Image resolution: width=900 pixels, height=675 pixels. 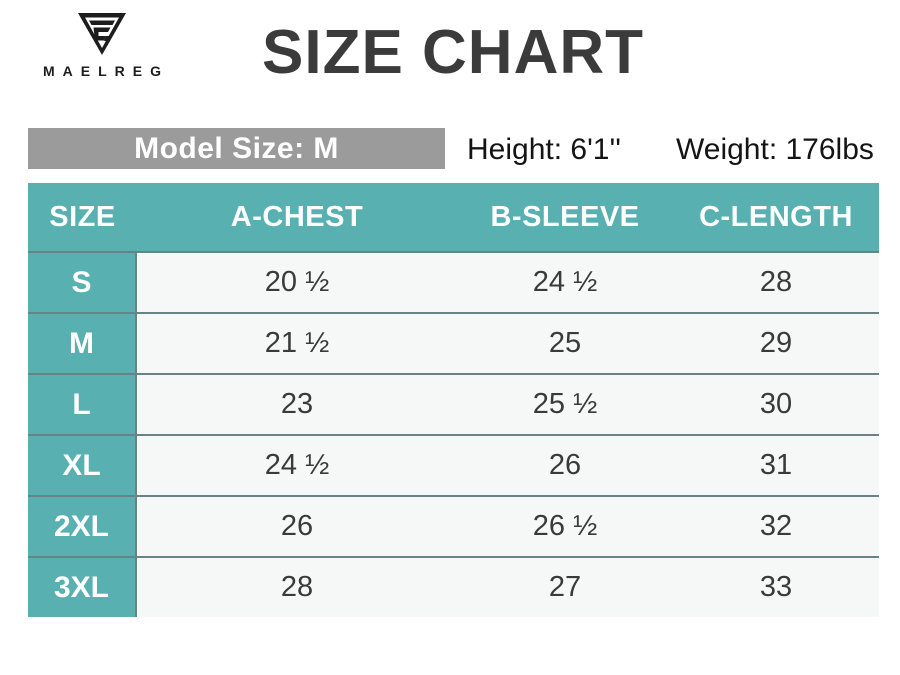 What do you see at coordinates (102, 34) in the screenshot?
I see `triangle-monogram-icon` at bounding box center [102, 34].